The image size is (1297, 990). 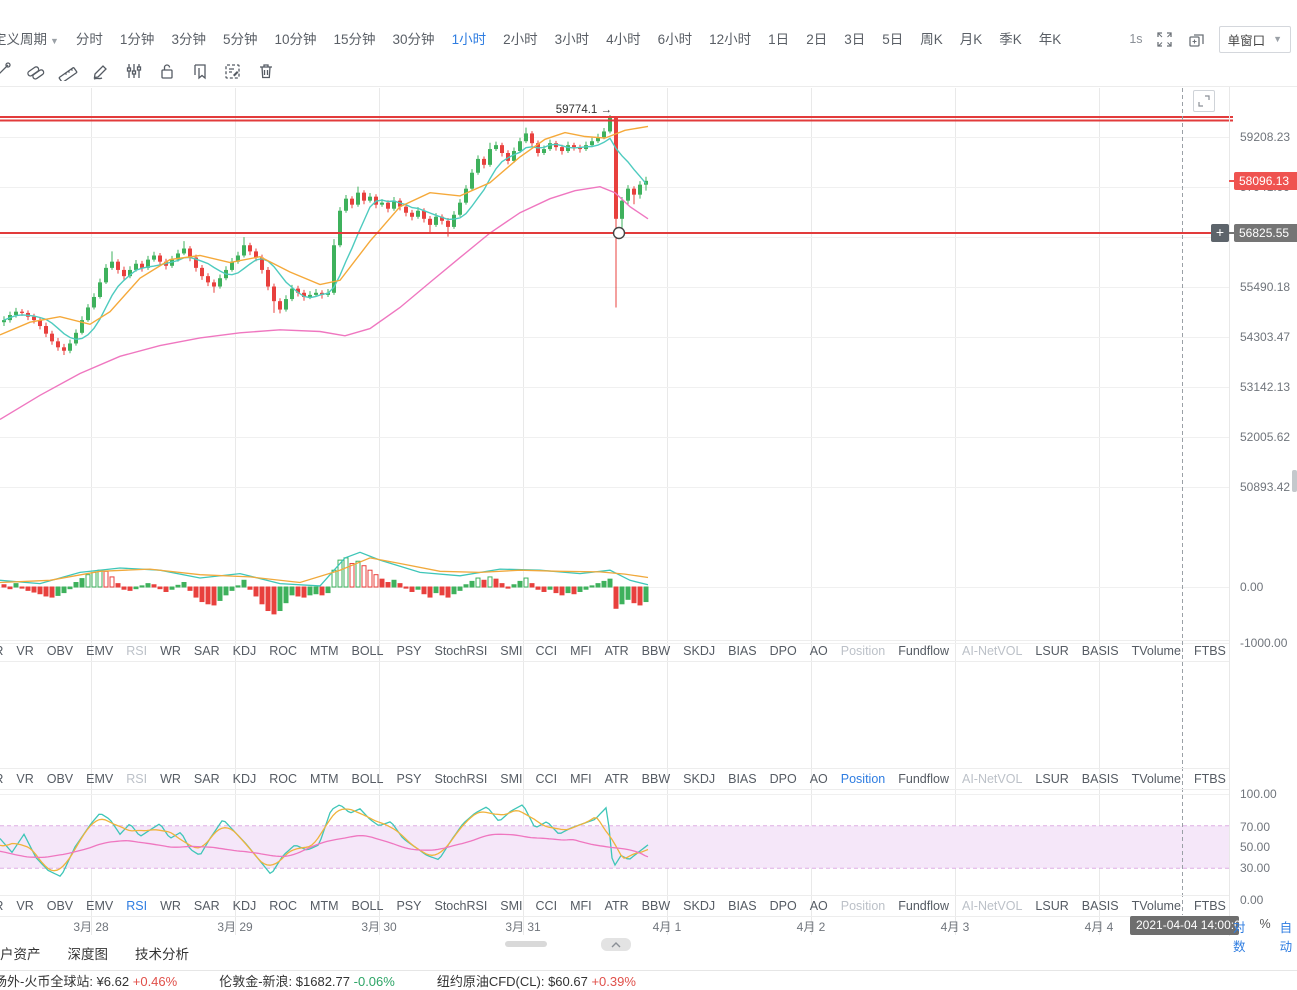 I want to click on lock-icon, so click(x=167, y=71).